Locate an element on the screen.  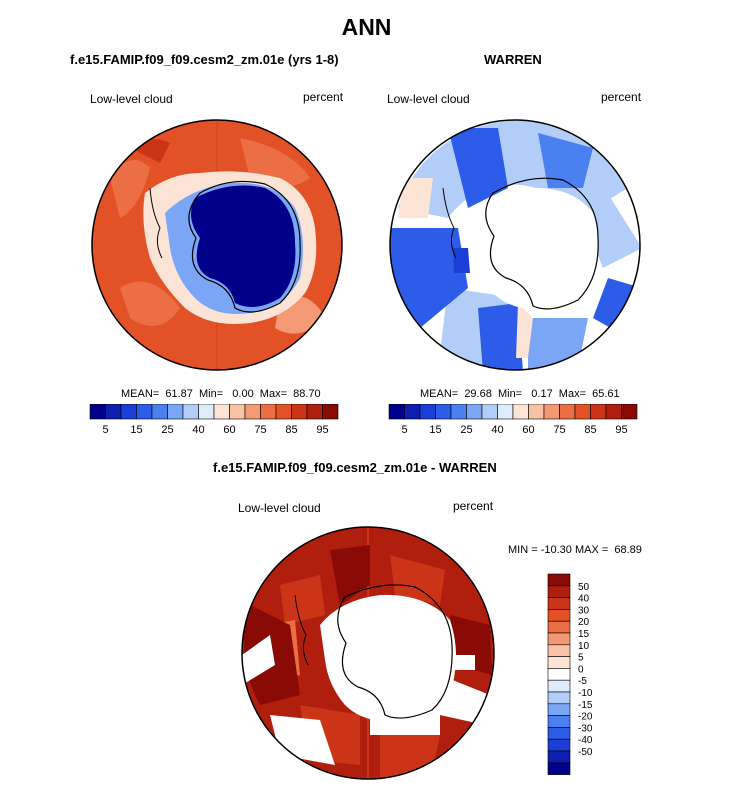
panel1-colorbar-label: 75 is located at coordinates (260, 430).